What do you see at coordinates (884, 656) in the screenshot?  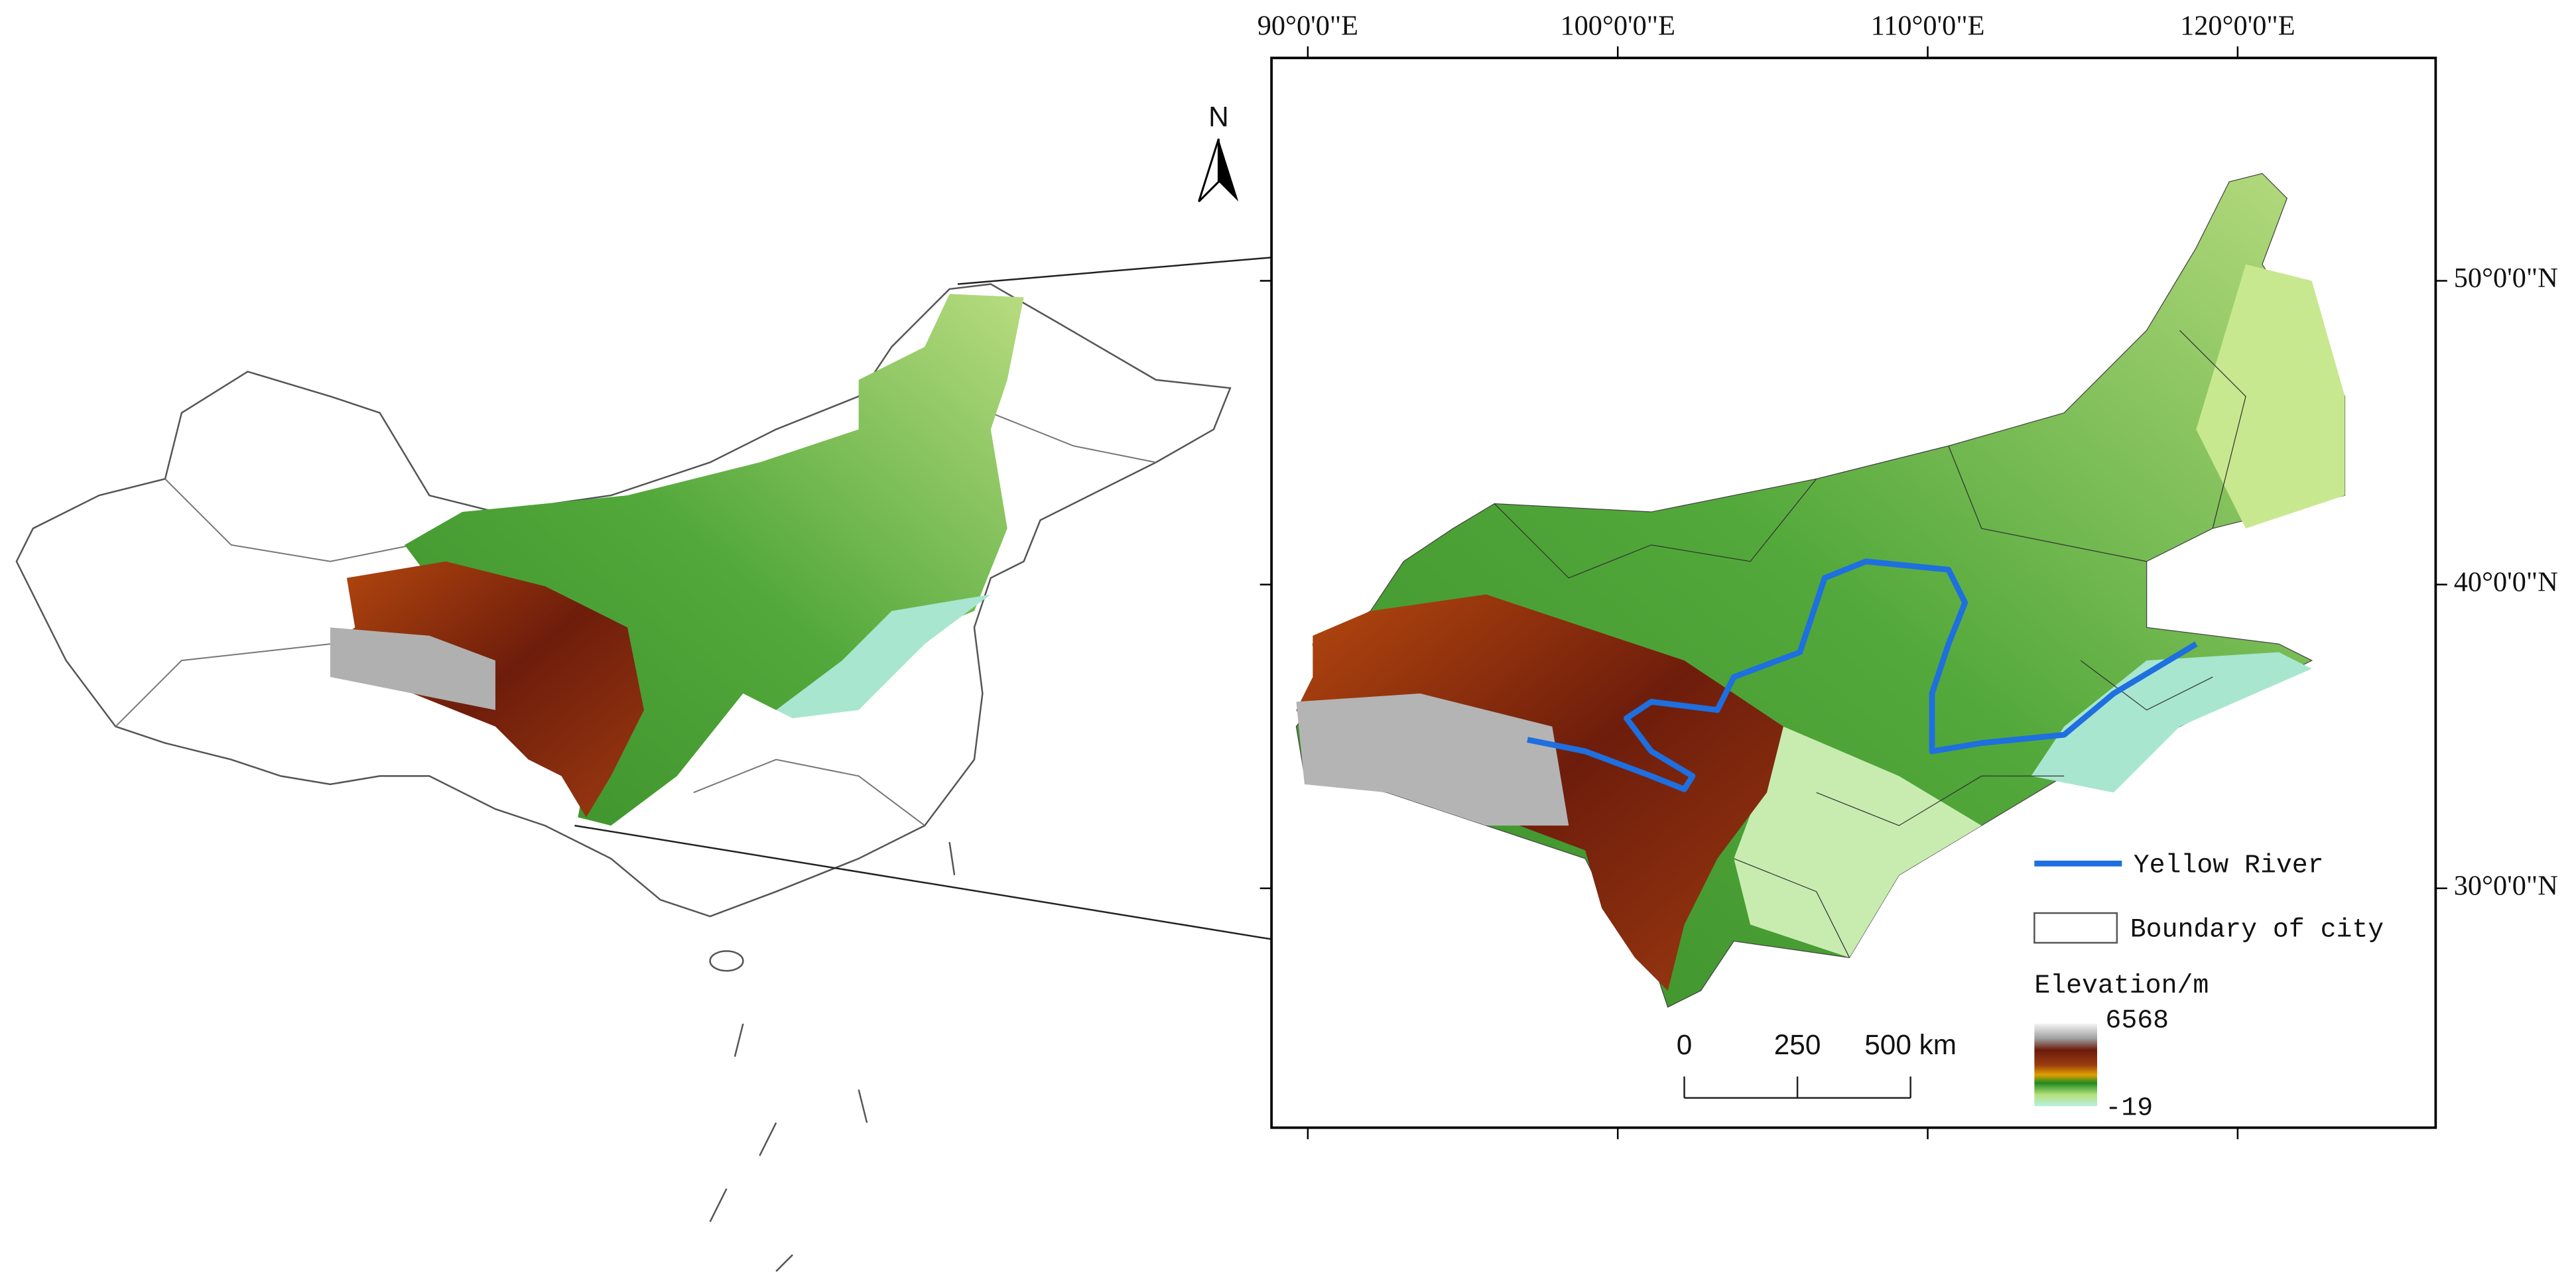 I see `study-area-east` at bounding box center [884, 656].